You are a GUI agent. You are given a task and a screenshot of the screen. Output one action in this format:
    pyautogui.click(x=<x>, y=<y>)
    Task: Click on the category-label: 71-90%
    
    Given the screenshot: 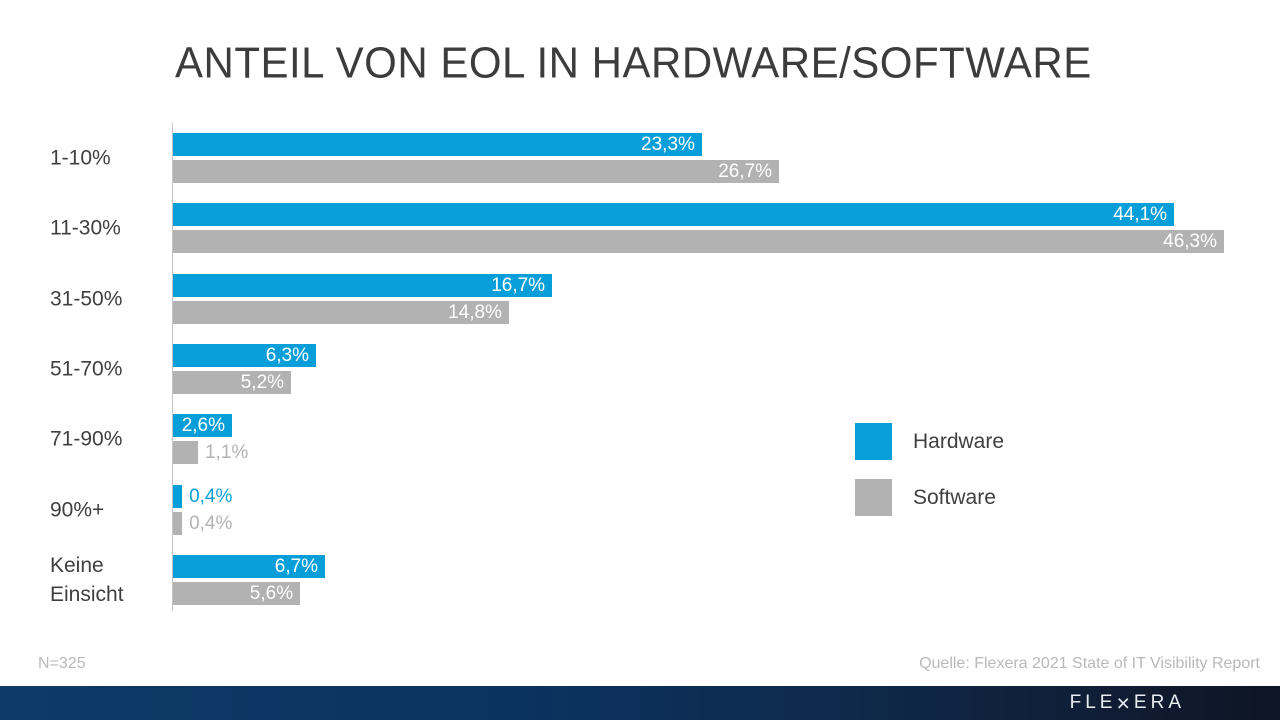 What is the action you would take?
    pyautogui.click(x=86, y=439)
    